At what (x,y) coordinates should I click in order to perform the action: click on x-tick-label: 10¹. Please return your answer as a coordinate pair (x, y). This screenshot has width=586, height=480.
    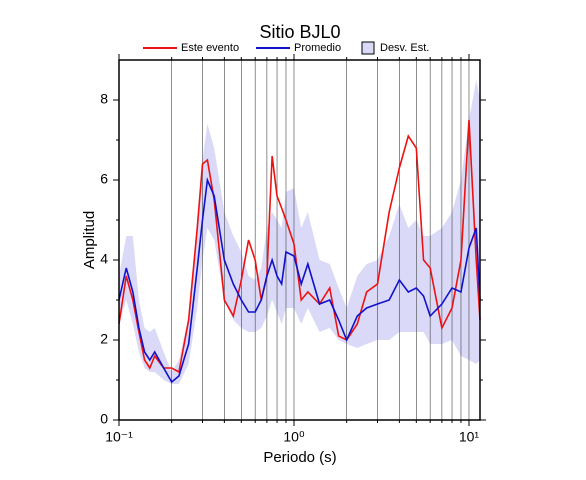
    Looking at the image, I should click on (469, 437).